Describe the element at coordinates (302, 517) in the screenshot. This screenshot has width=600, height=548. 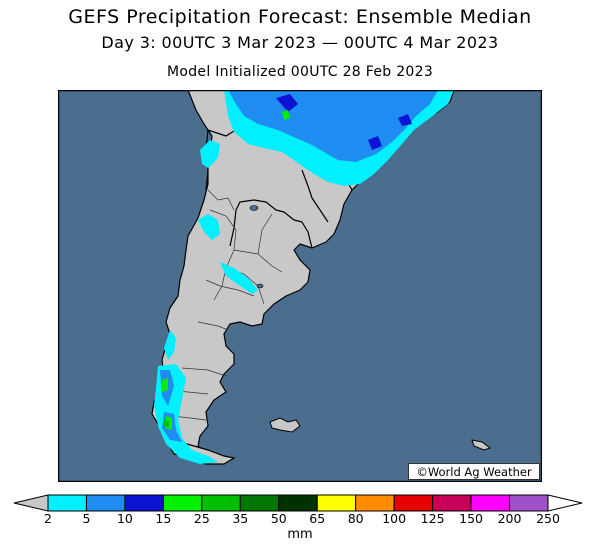
I see `legend-tick-labels: 2 5 10 15 25 35 50 65 80 100 125 150 200 250` at that location.